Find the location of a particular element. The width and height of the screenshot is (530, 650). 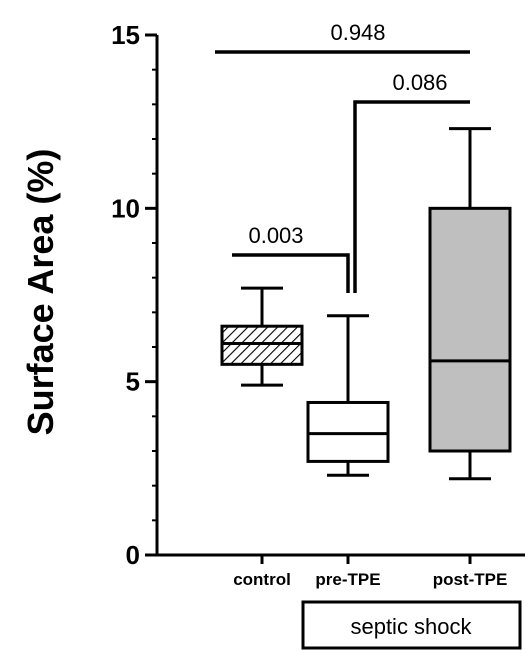

group-label-box: septic shock is located at coordinates (411, 625).